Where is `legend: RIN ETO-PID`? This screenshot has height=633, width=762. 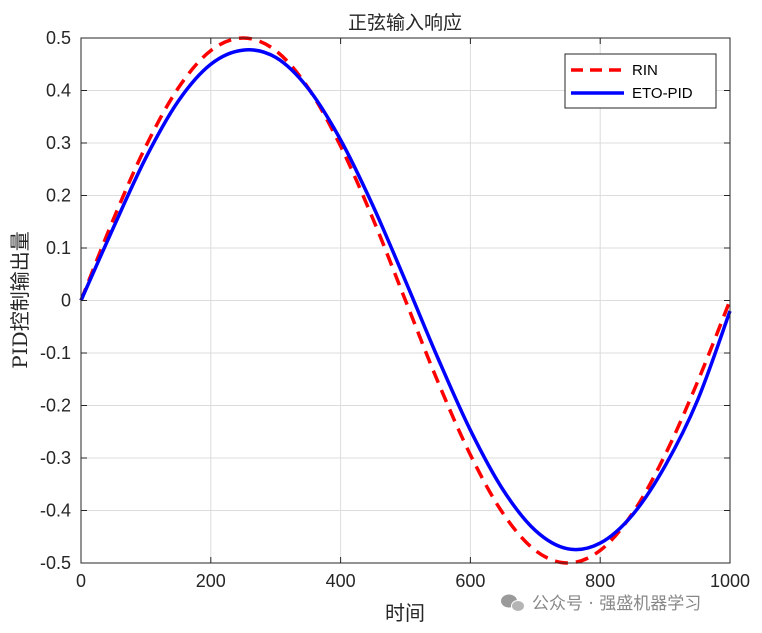
legend: RIN ETO-PID is located at coordinates (640, 81).